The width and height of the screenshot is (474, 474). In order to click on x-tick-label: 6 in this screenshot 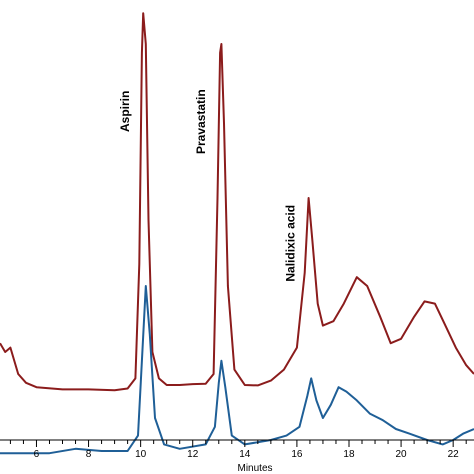, I will do `click(37, 454)`.